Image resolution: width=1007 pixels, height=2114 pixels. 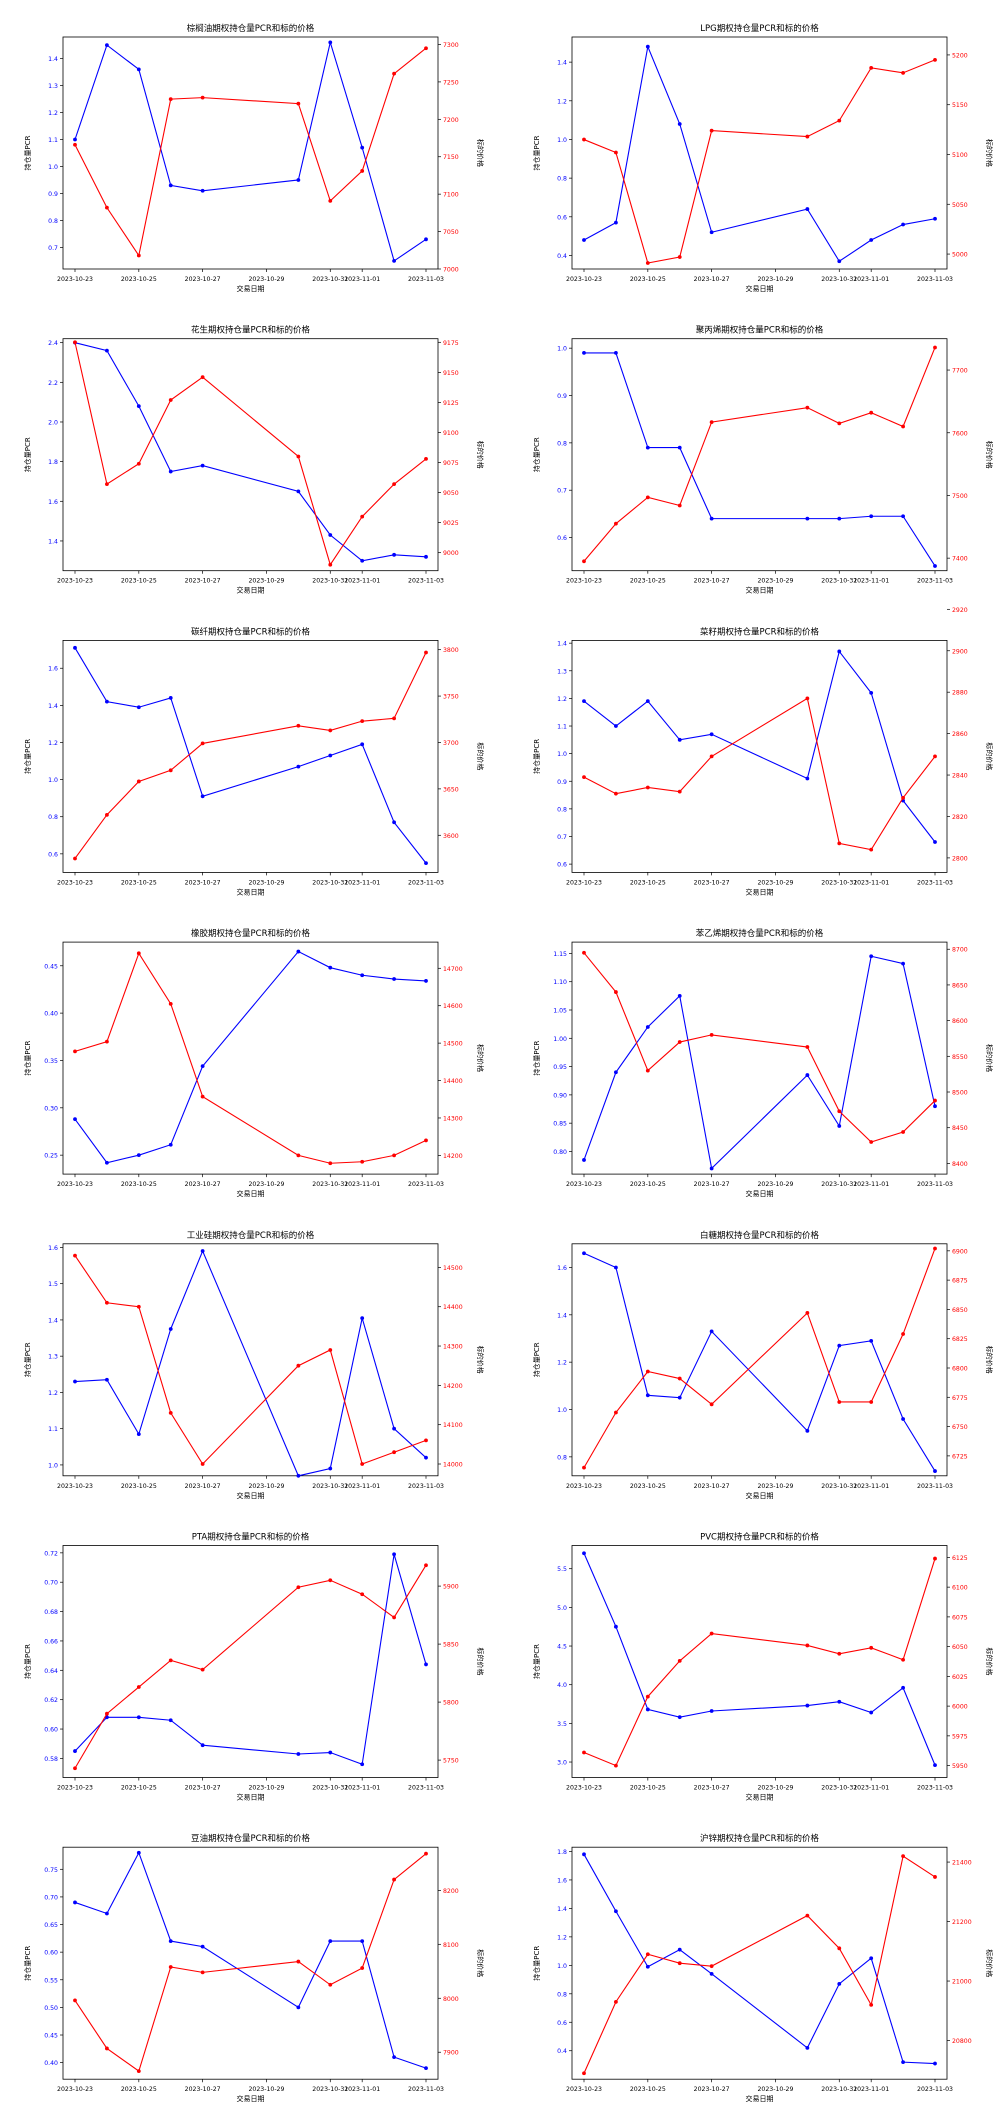 I want to click on left-tick-label: 1.15, so click(x=560, y=954).